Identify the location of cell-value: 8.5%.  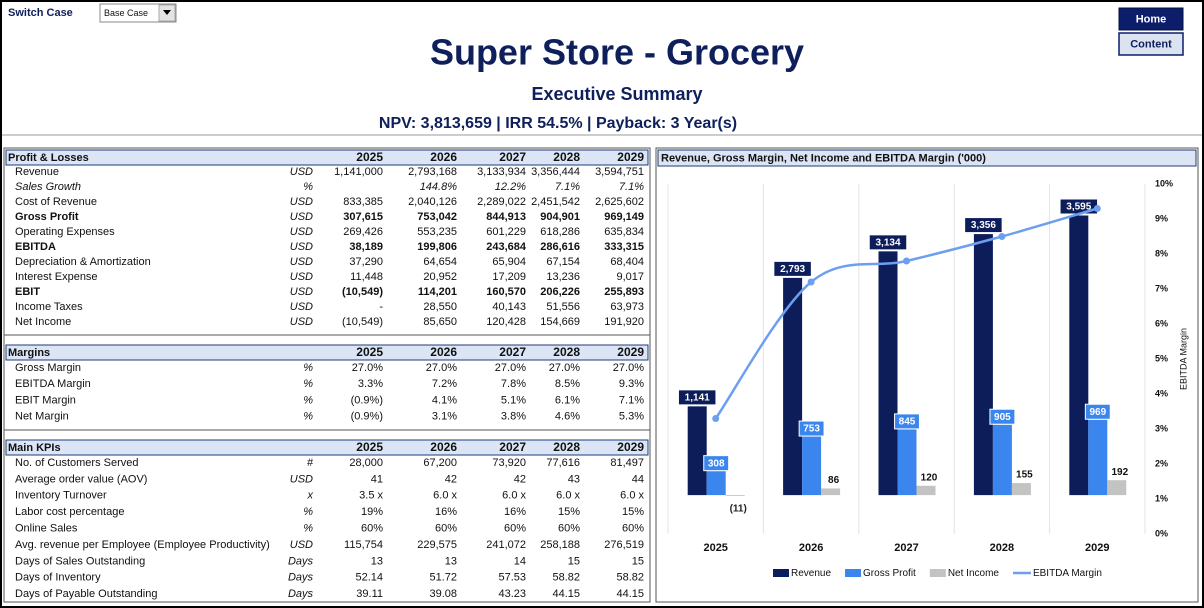
(567, 384).